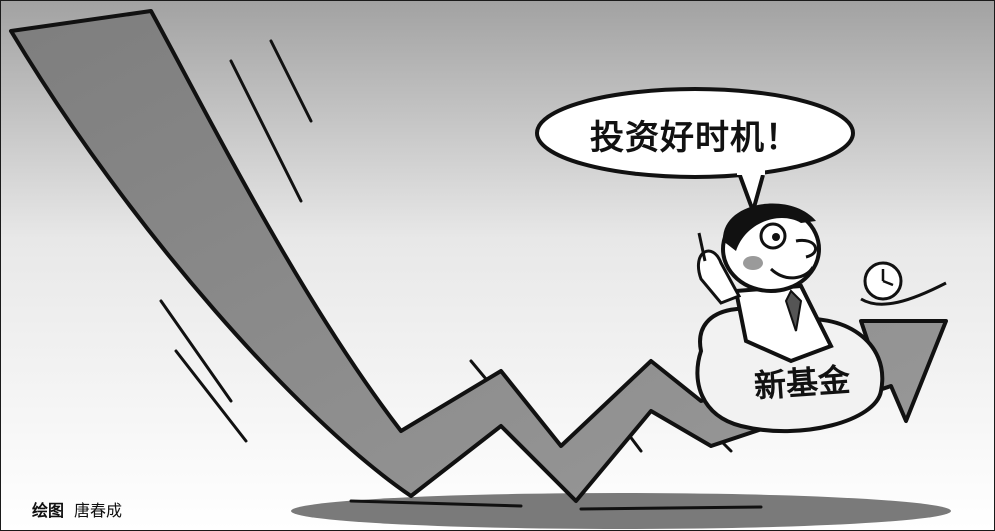  Describe the element at coordinates (98, 510) in the screenshot. I see `credit-artist-name: 唐春成` at that location.